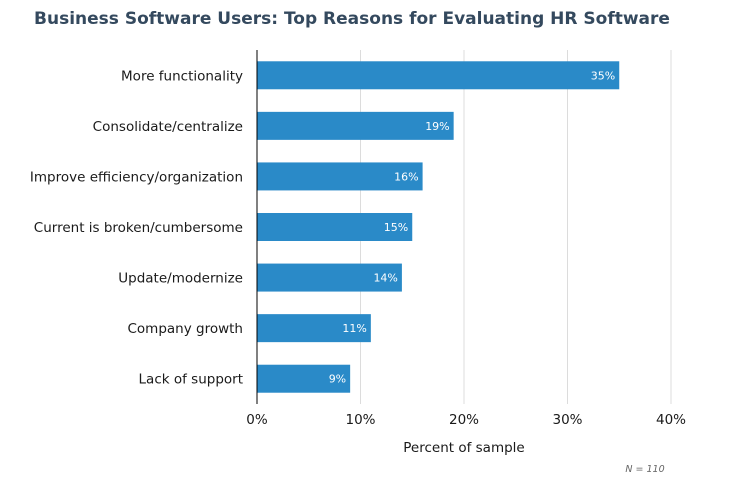 The height and width of the screenshot is (487, 741). I want to click on bar-value-label: 11%, so click(354, 328).